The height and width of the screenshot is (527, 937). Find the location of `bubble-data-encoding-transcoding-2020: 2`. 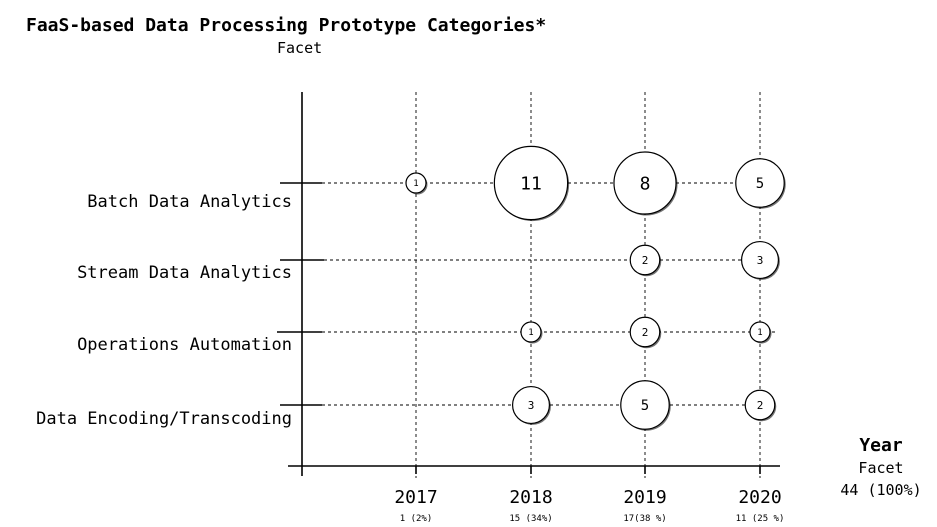

bubble-data-encoding-transcoding-2020: 2 is located at coordinates (760, 405).